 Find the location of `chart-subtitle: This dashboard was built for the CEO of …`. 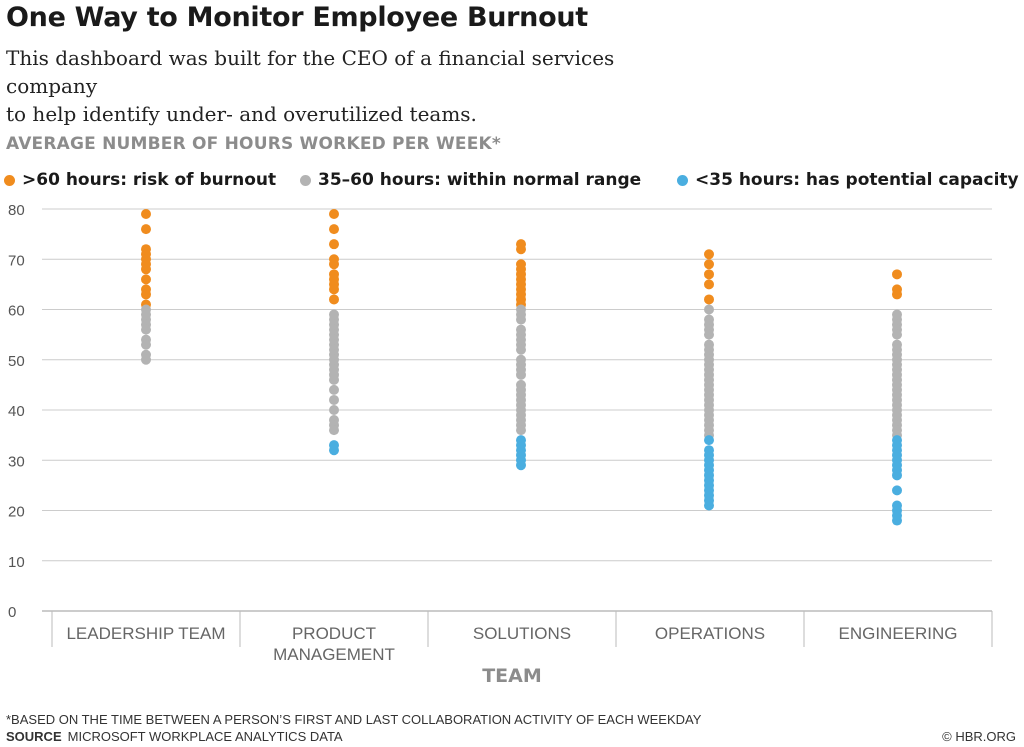

chart-subtitle: This dashboard was built for the CEO of … is located at coordinates (356, 86).